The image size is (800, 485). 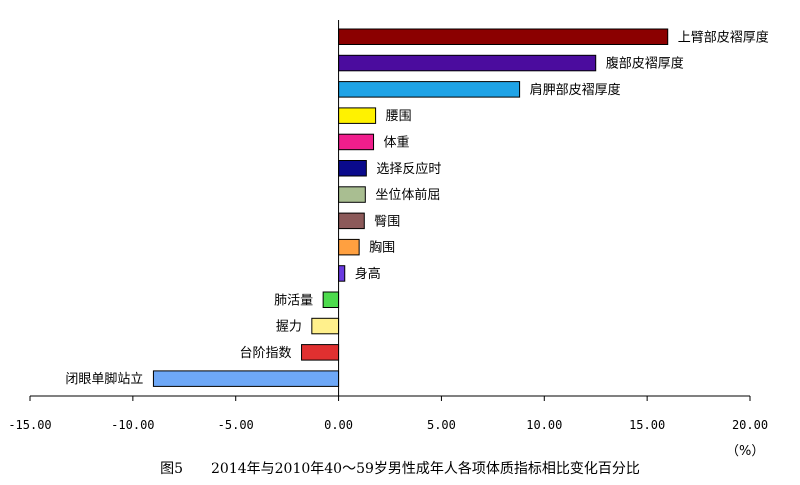 I want to click on x-tick-label-3: 0.00, so click(x=338, y=425).